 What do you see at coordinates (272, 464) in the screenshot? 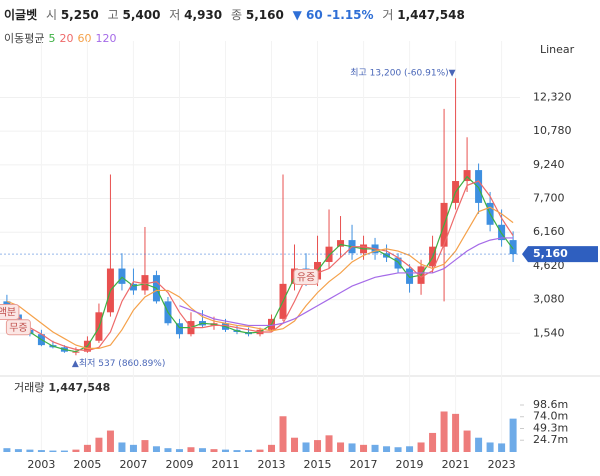
I see `x-tick-label: 2013` at bounding box center [272, 464].